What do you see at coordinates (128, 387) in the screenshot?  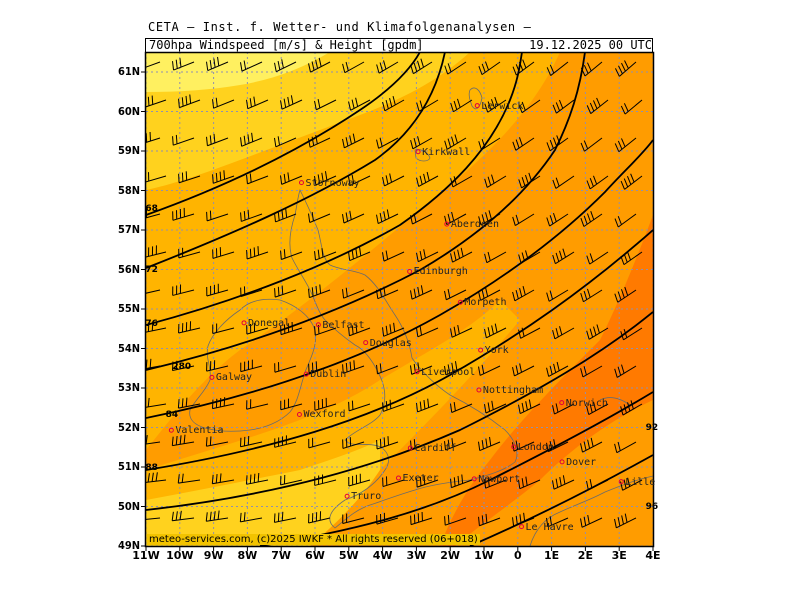 I see `lat-tick-label: 53N` at bounding box center [128, 387].